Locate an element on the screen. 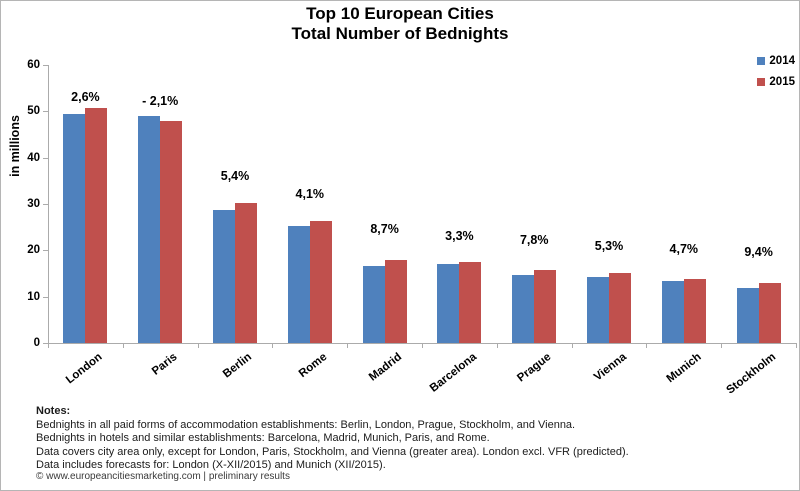 The image size is (800, 491). change-label-munich: 4,7% is located at coordinates (684, 248).